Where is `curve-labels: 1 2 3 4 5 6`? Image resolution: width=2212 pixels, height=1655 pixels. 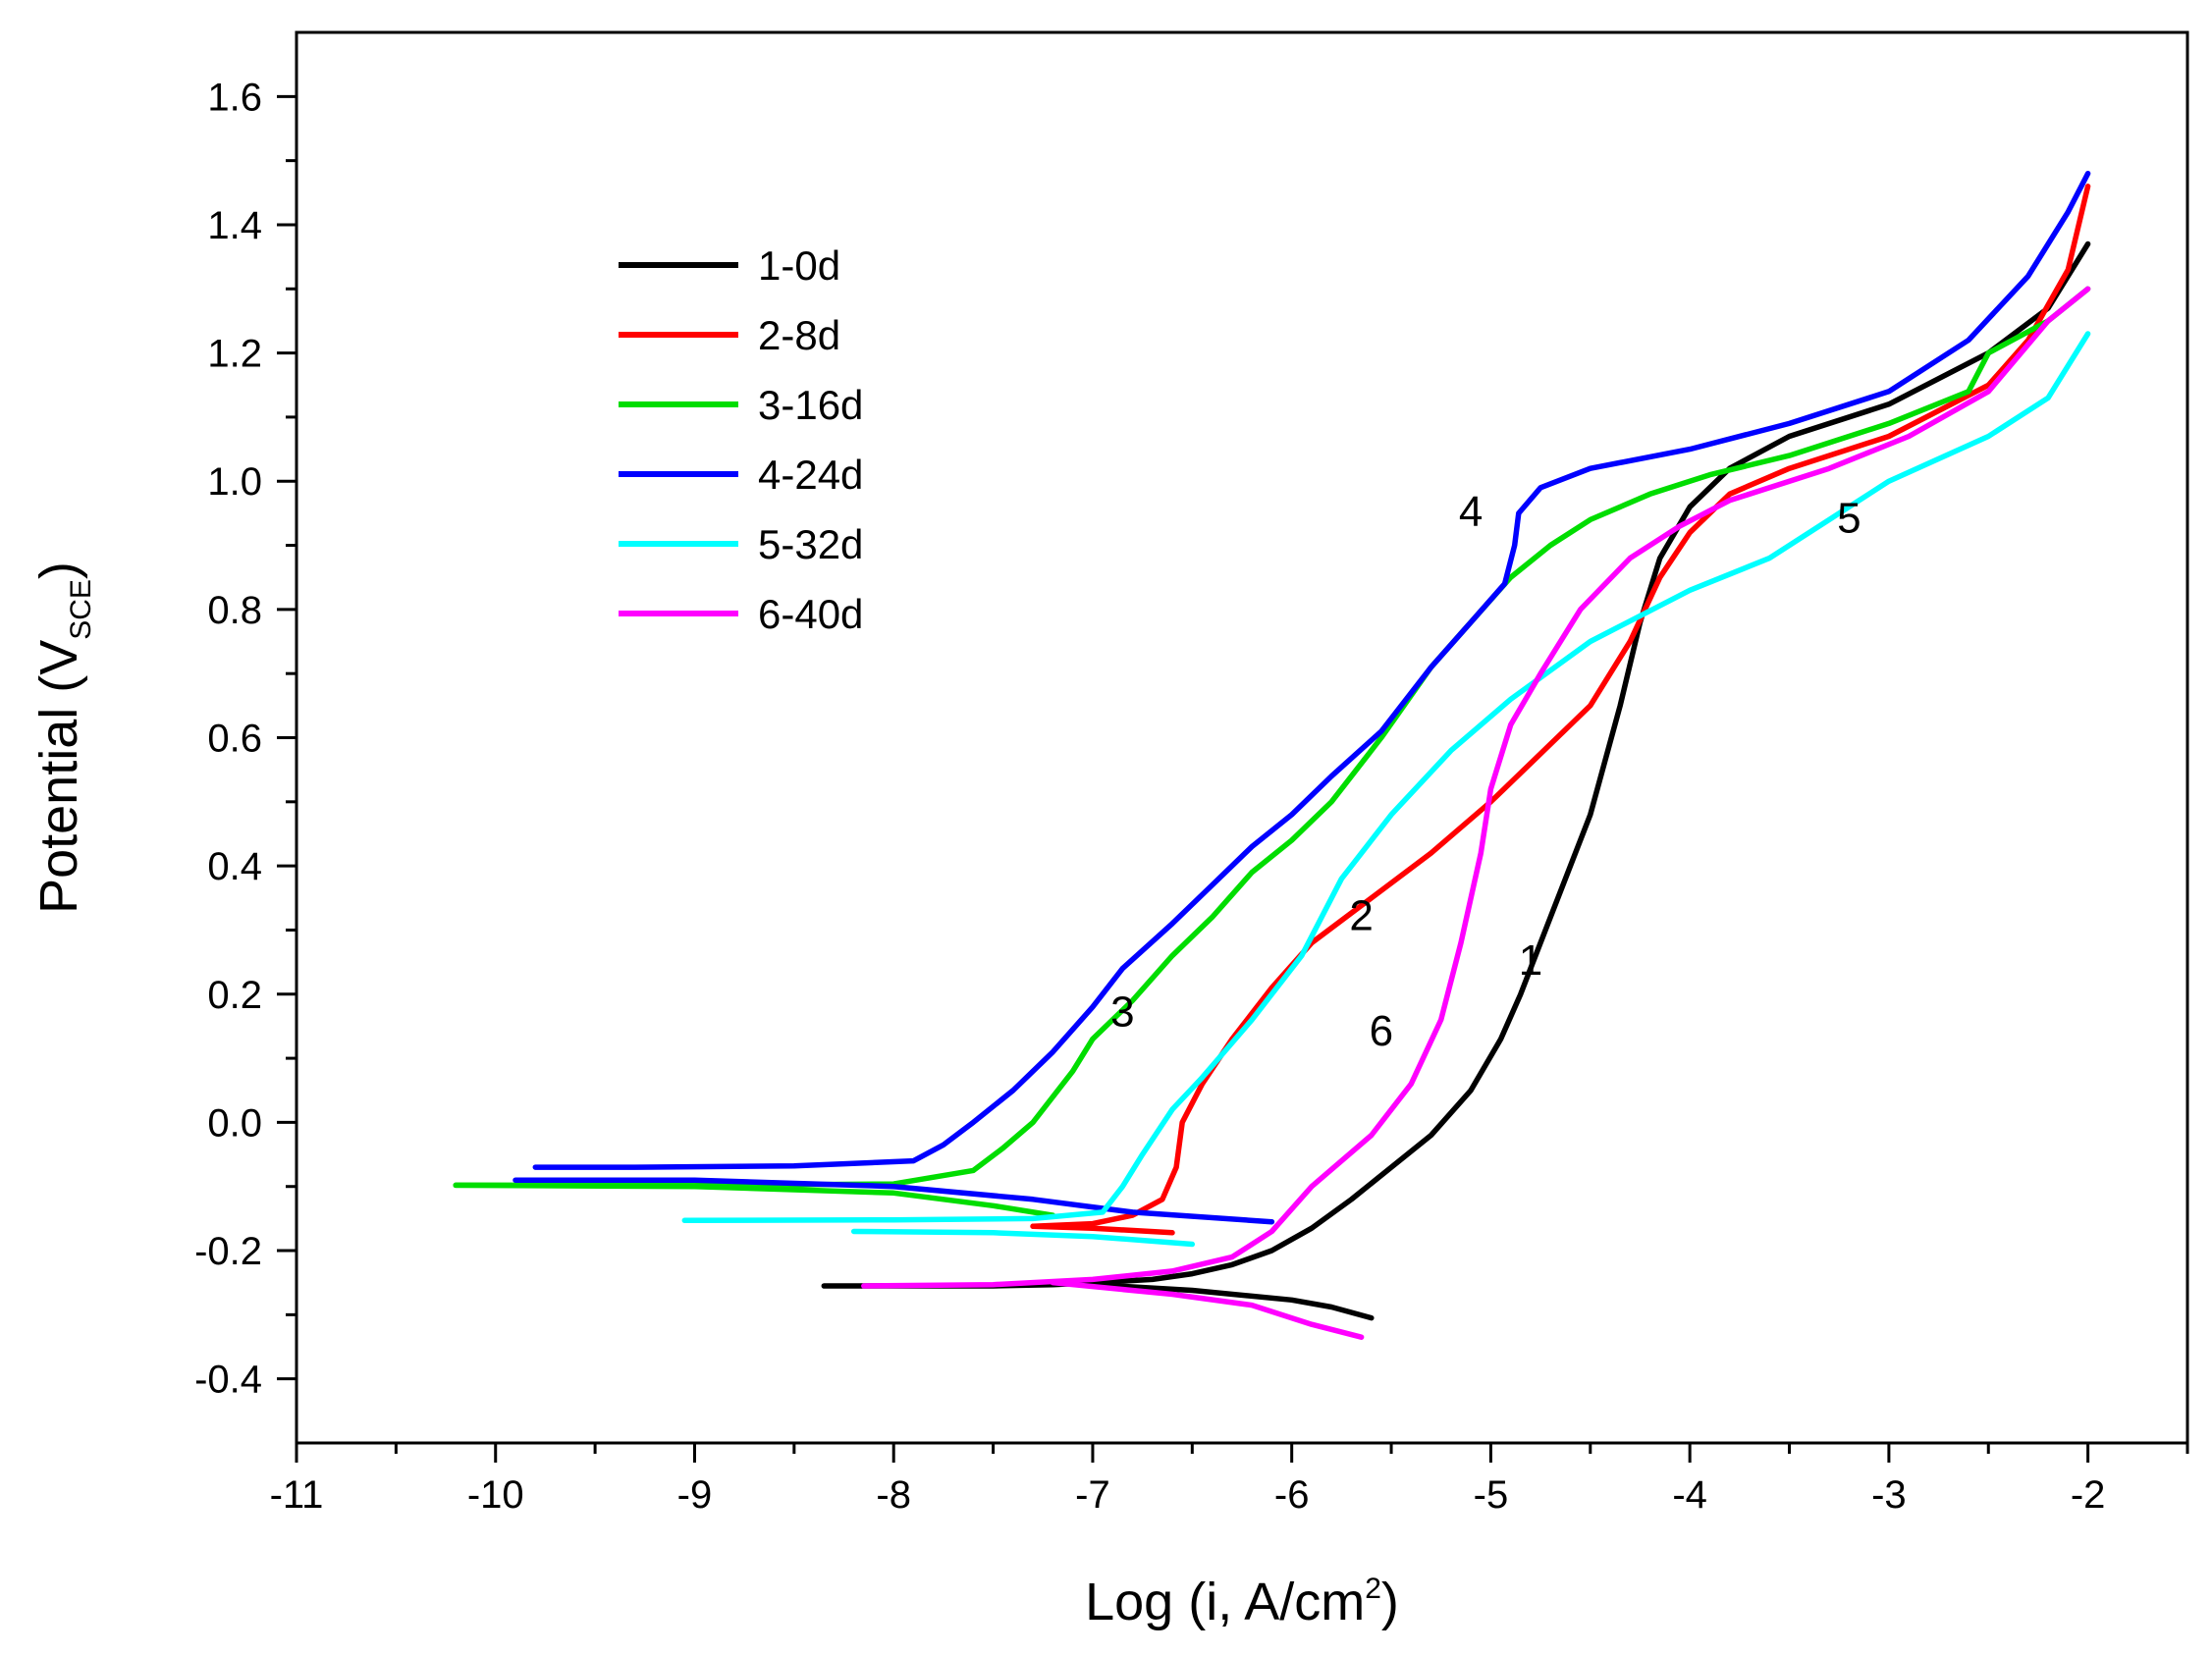 curve-labels: 1 2 3 4 5 6 is located at coordinates (1486, 771).